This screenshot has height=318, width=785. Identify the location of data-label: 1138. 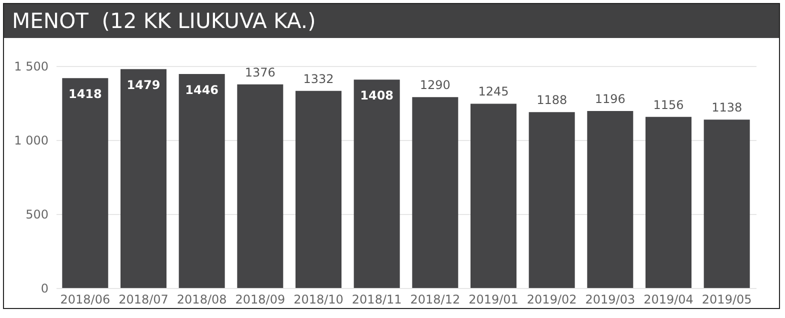
(727, 107).